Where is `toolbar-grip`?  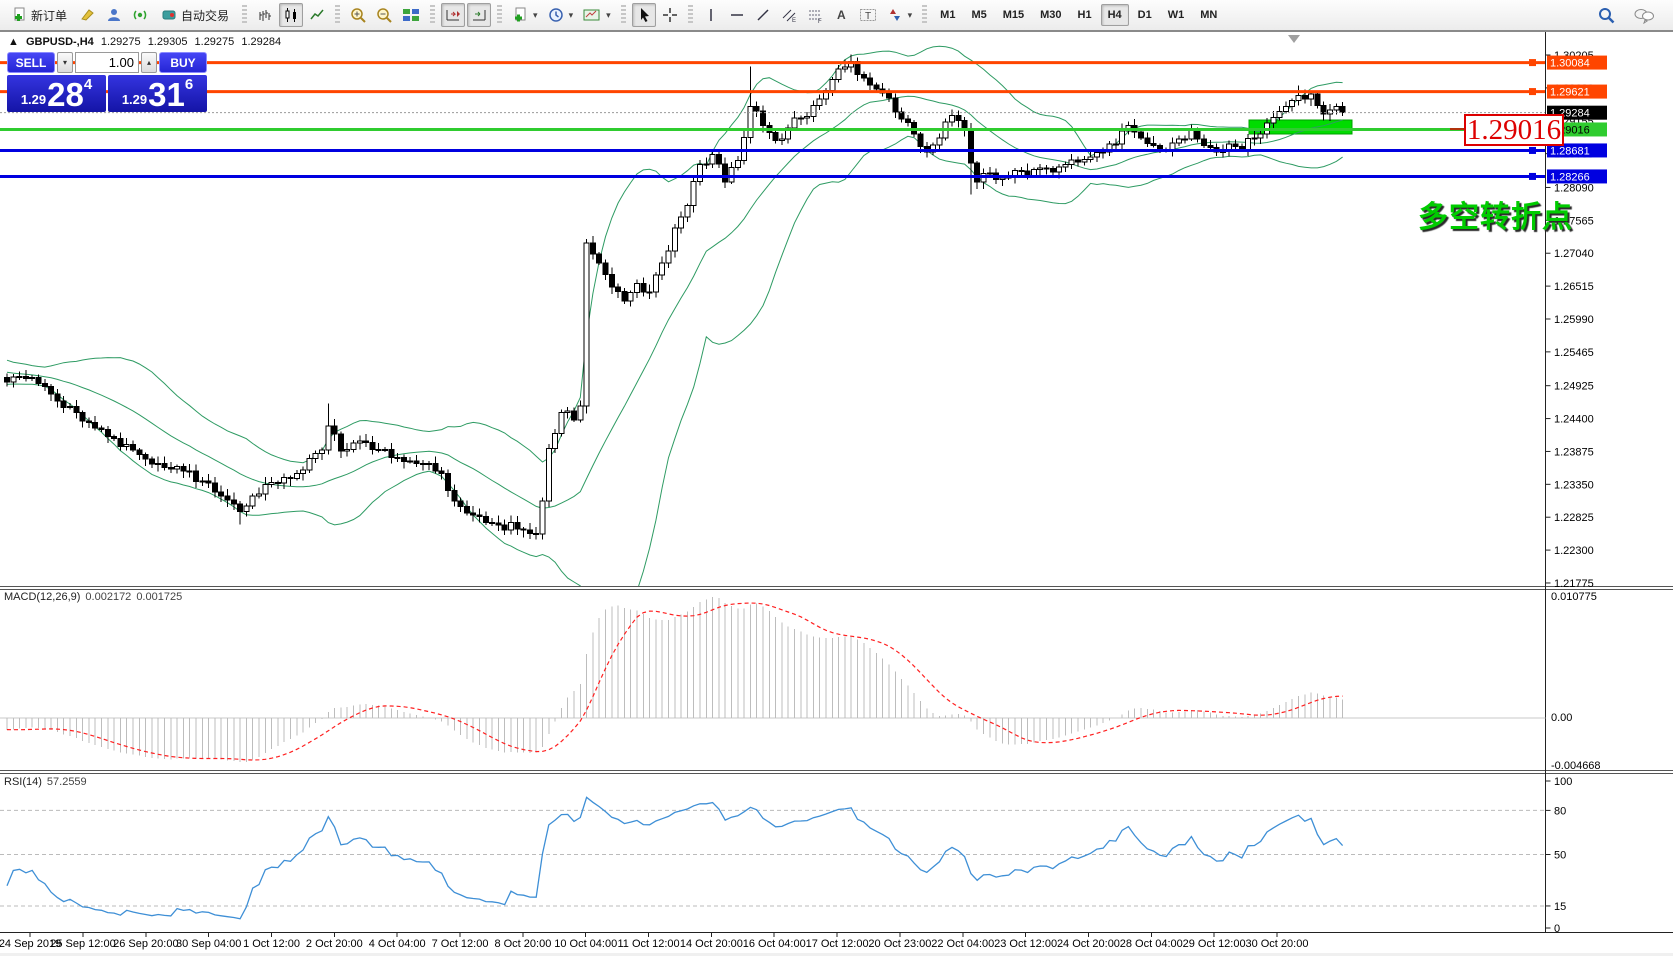 toolbar-grip is located at coordinates (433, 15).